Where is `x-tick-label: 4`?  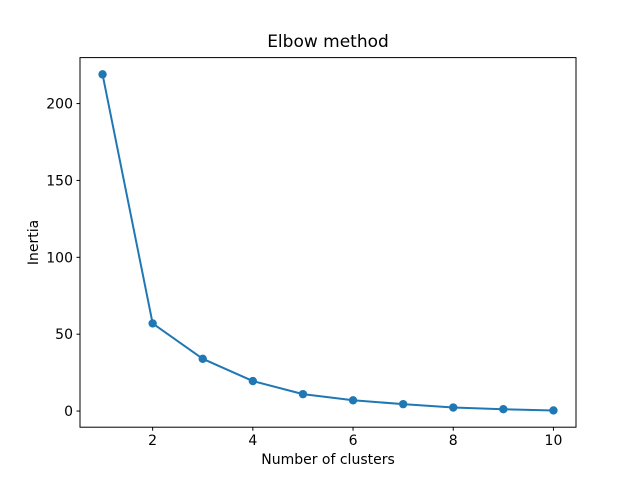 x-tick-label: 4 is located at coordinates (252, 441).